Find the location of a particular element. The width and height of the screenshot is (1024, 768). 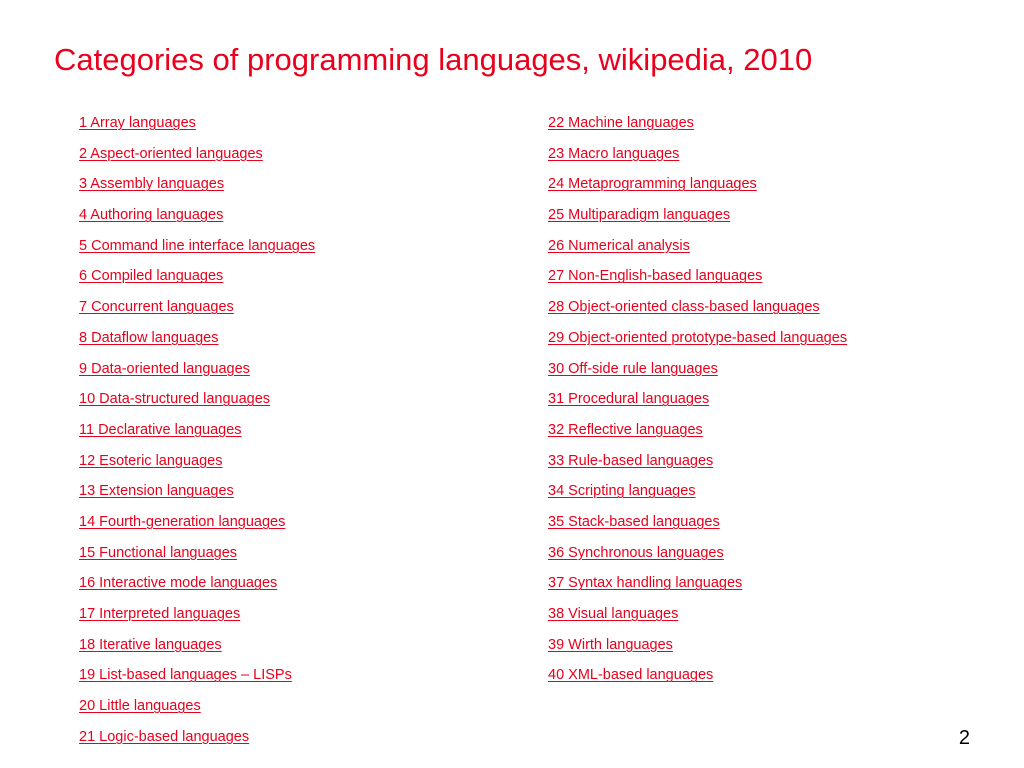

list-item: 25 Multiparadigm languages is located at coordinates (697, 219).